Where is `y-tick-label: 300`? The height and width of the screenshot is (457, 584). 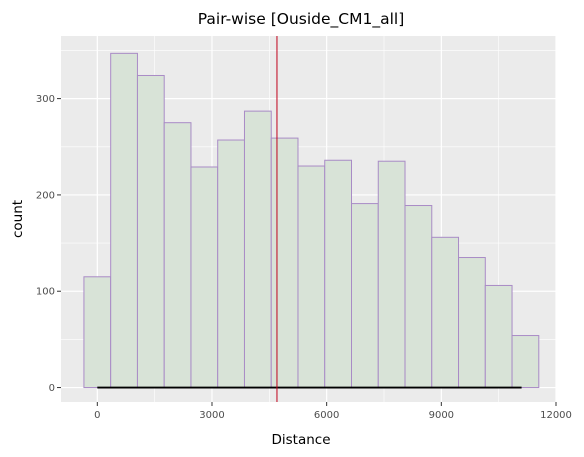
y-tick-label: 300 is located at coordinates (45, 99).